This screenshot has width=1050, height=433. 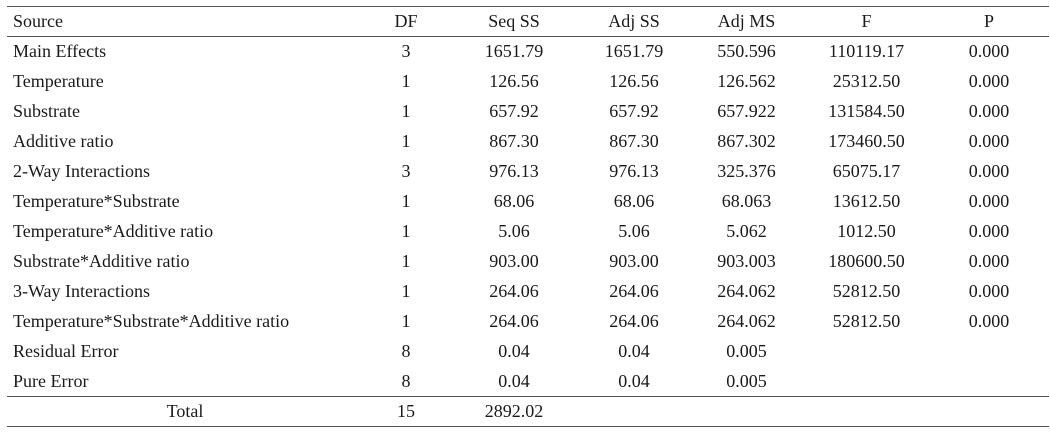 I want to click on cell-seq-ss: 68.06, so click(x=514, y=201).